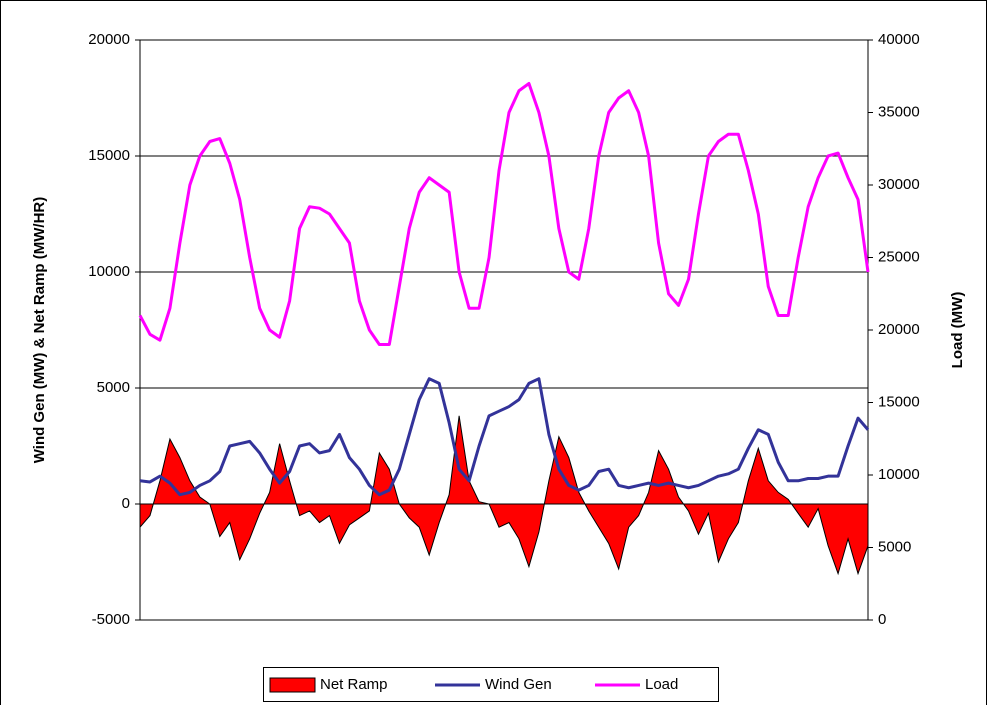 Image resolution: width=987 pixels, height=705 pixels. I want to click on legend-box, so click(491, 684).